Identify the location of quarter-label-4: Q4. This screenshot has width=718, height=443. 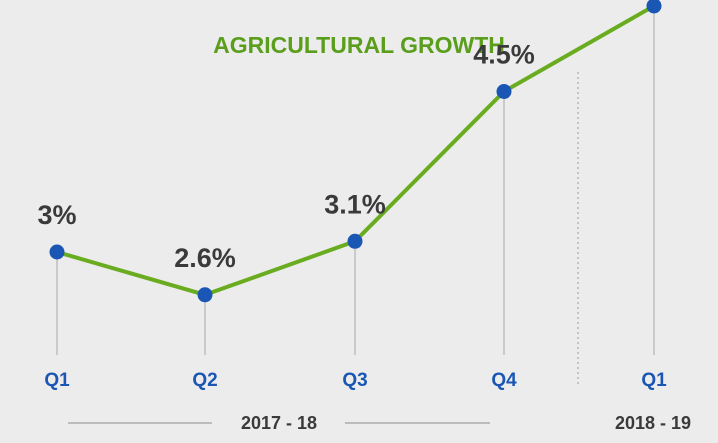
(504, 380).